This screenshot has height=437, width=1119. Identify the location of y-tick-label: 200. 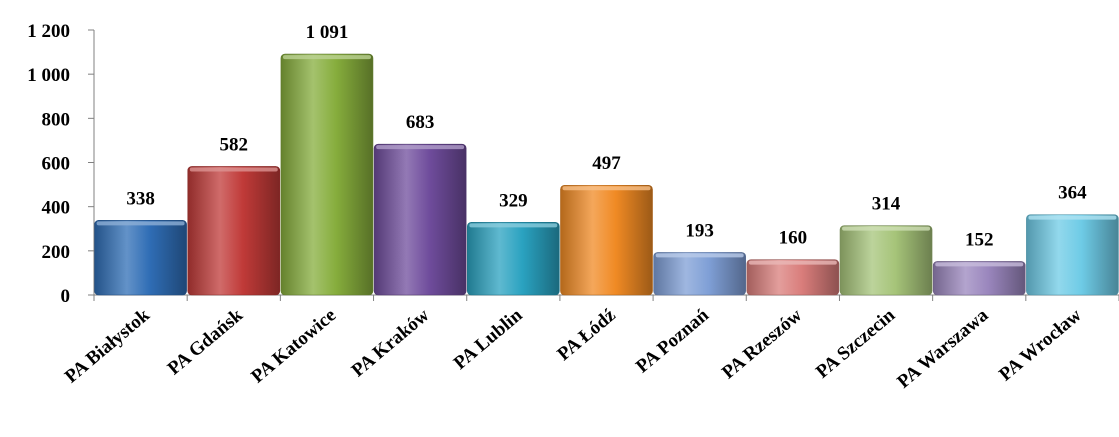
(56, 252).